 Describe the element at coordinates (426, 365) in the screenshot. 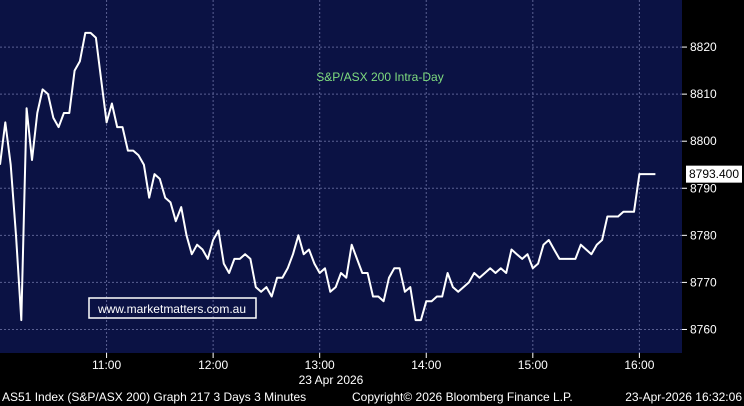

I see `x-tick-label: 14:00` at that location.